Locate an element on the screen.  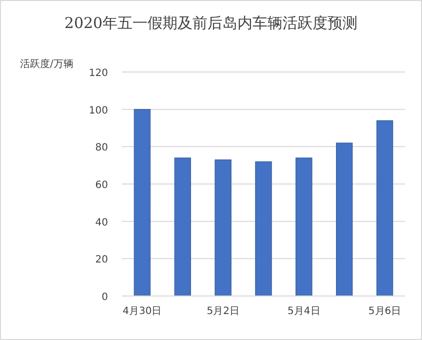
chart-title: 2020年五一假期及前后岛内车辆活跃度预测 is located at coordinates (211, 23).